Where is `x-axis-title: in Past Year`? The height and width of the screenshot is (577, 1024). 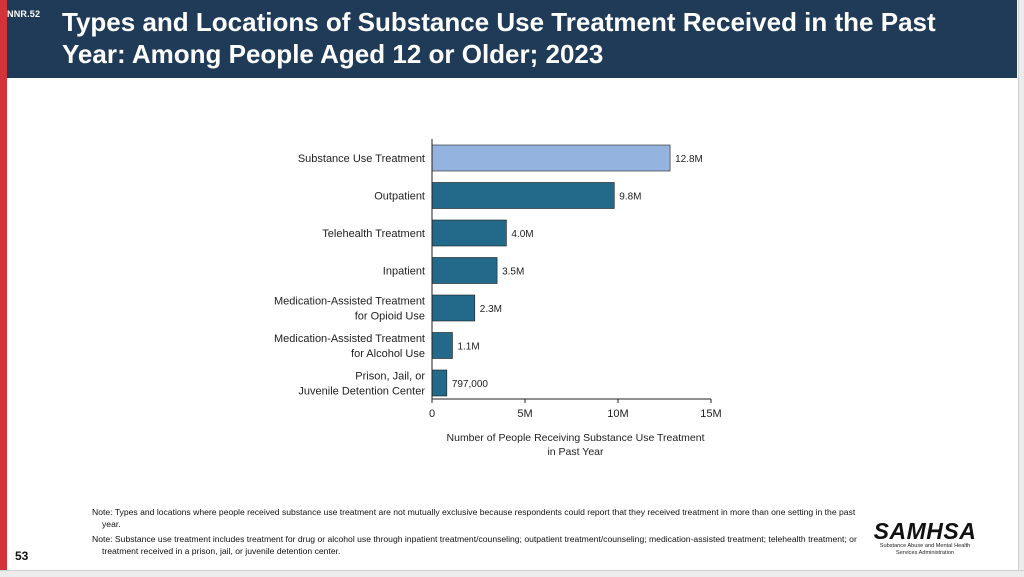 x-axis-title: in Past Year is located at coordinates (575, 452).